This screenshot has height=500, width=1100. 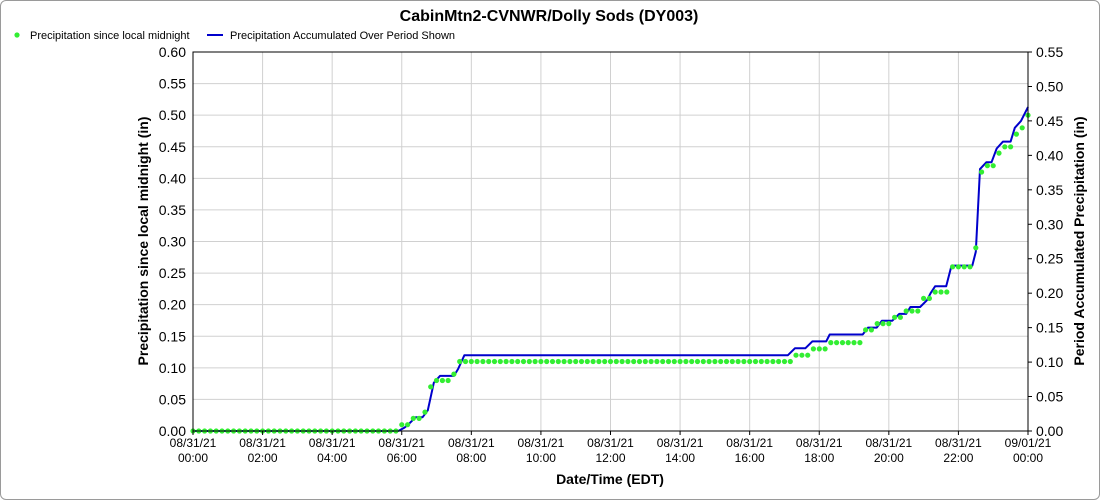 I want to click on y-right-tick-label: 0.00, so click(x=1049, y=431).